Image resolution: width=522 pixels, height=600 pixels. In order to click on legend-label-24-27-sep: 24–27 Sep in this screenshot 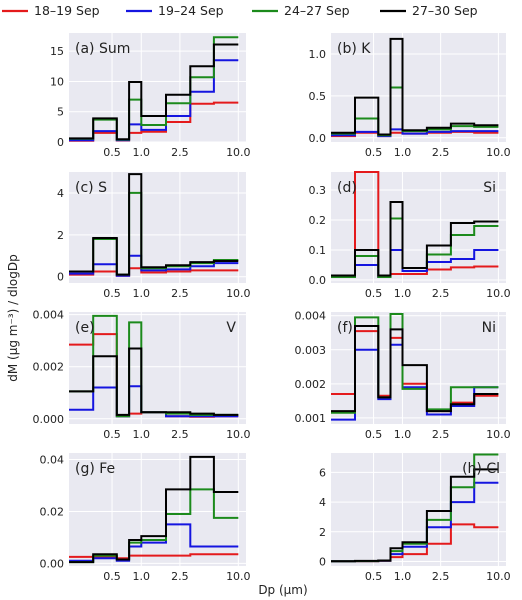, I will do `click(317, 10)`.